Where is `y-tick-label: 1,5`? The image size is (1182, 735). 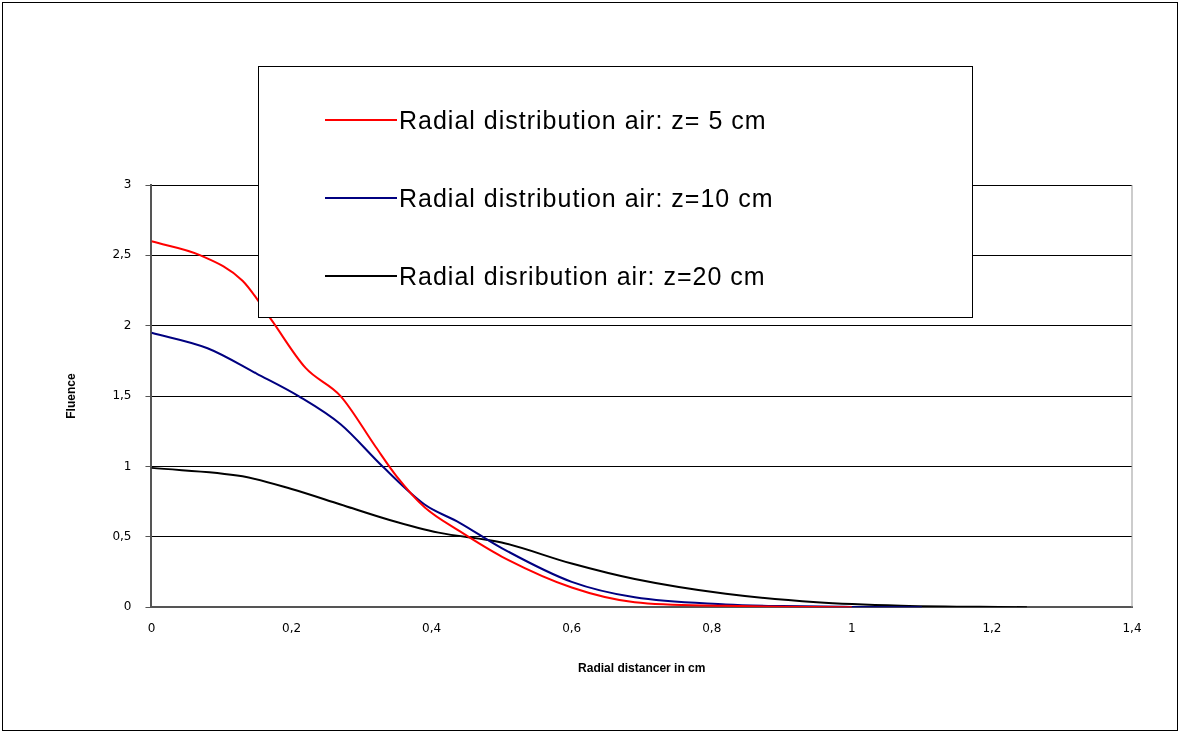 y-tick-label: 1,5 is located at coordinates (122, 395).